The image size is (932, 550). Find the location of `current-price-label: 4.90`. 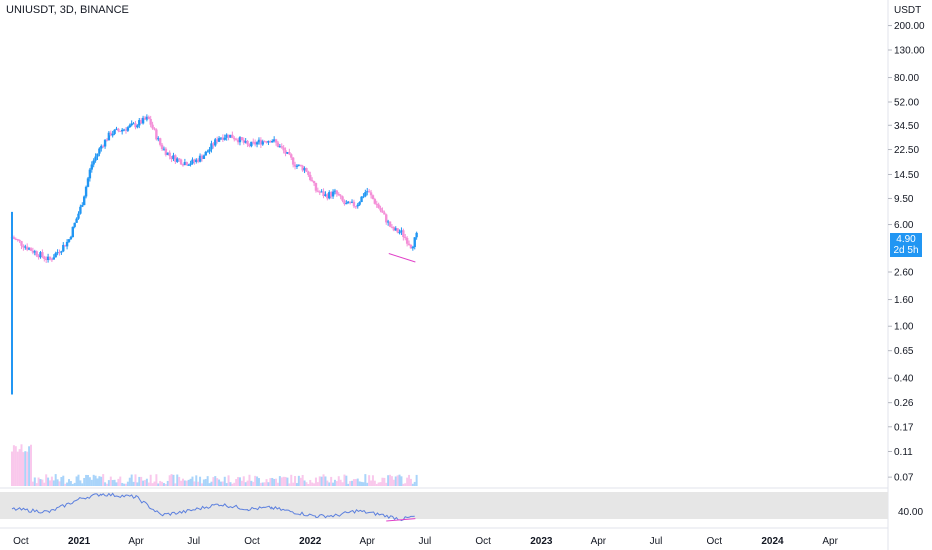

current-price-label: 4.90 is located at coordinates (906, 239).